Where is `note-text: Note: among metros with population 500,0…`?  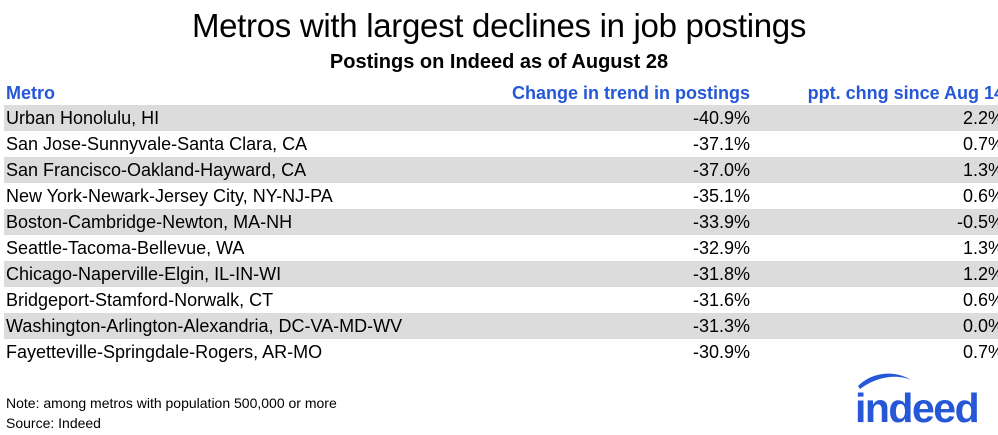
note-text: Note: among metros with population 500,0… is located at coordinates (171, 403).